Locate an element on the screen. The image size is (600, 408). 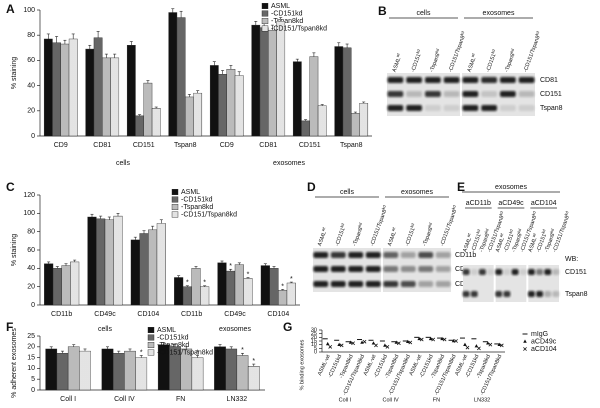
row-label: CD151 is located at coordinates (576, 272).